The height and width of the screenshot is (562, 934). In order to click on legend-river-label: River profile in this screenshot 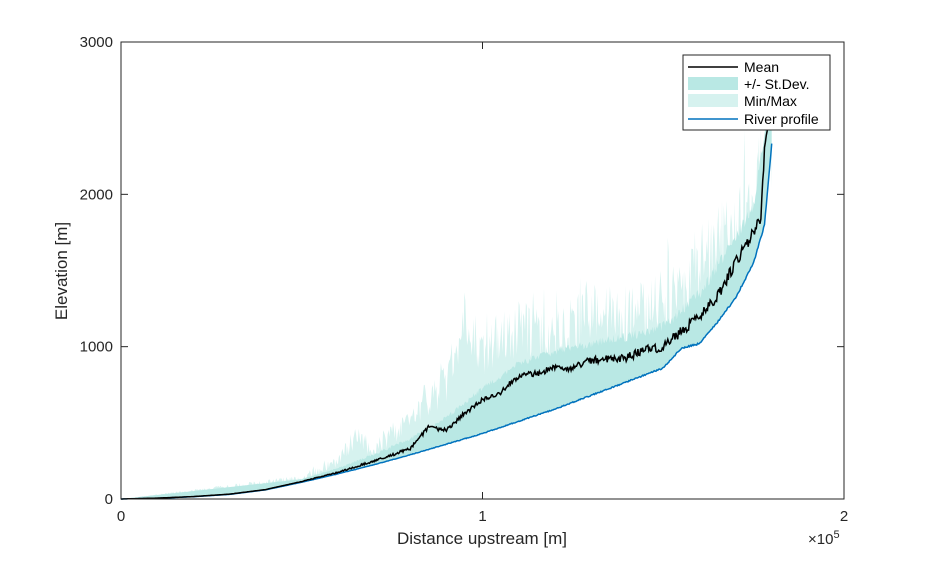, I will do `click(781, 119)`.